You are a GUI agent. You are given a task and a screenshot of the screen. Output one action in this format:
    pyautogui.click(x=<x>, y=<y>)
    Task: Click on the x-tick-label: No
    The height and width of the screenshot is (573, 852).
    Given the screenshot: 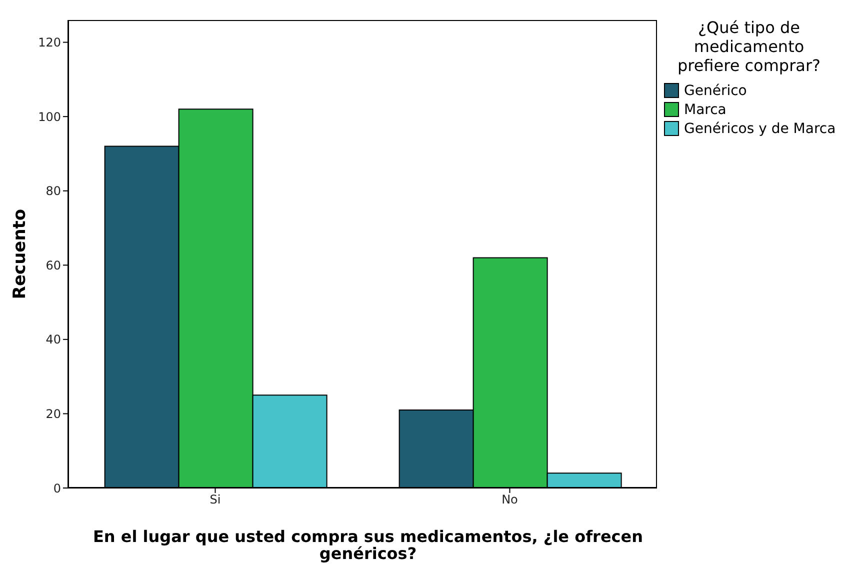 What is the action you would take?
    pyautogui.click(x=510, y=499)
    